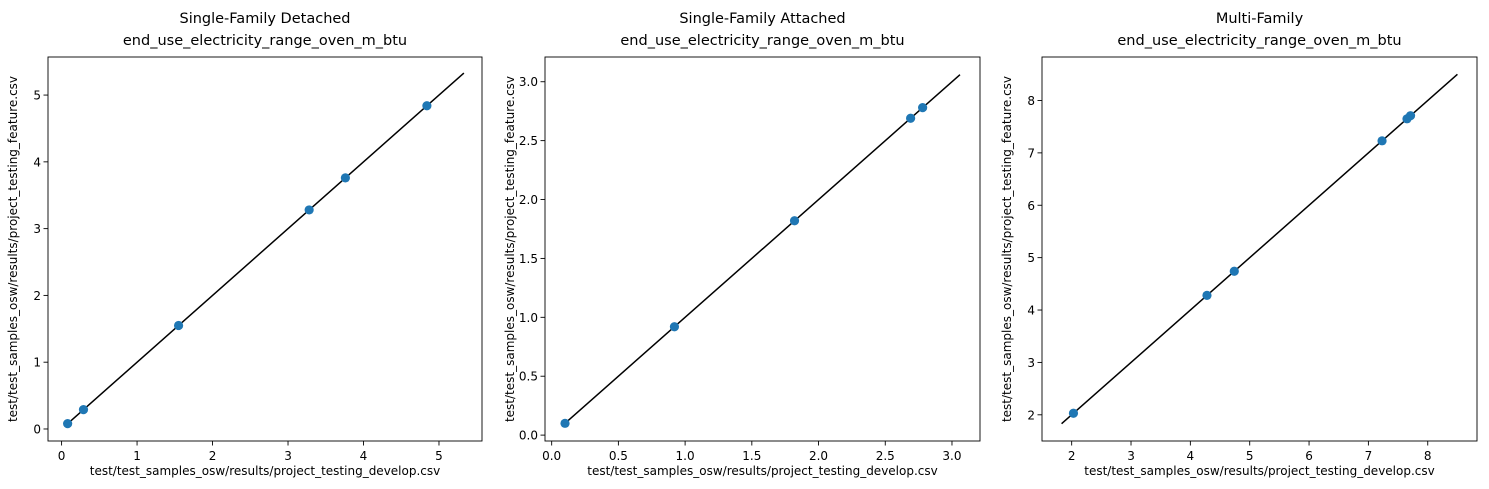 The width and height of the screenshot is (1489, 489). What do you see at coordinates (137, 456) in the screenshot?
I see `x-tick-label: 1` at bounding box center [137, 456].